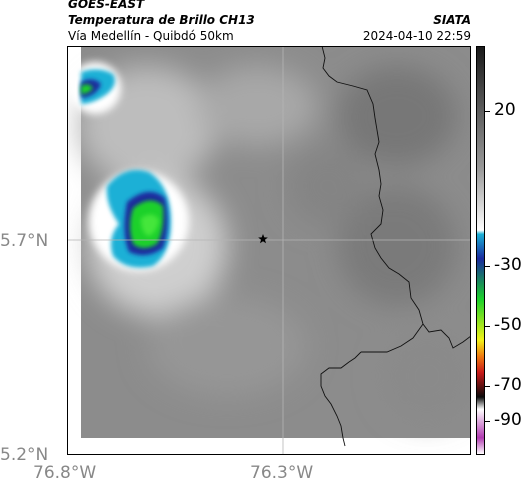  I want to click on colorbar, so click(480, 250).